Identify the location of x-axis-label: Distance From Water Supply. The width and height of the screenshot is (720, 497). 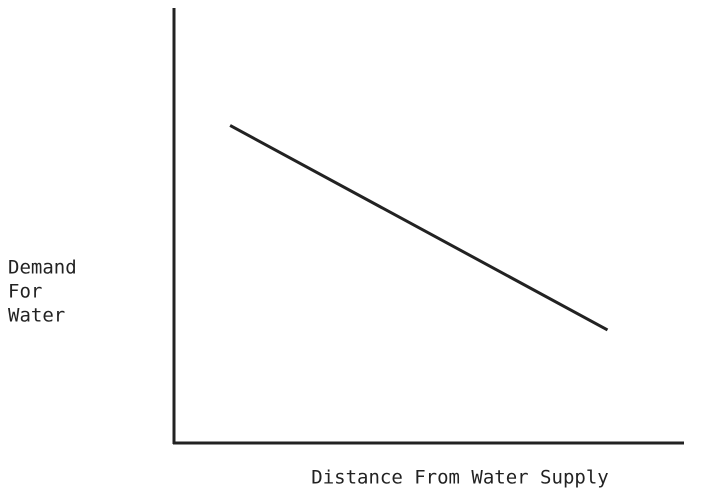
(459, 478).